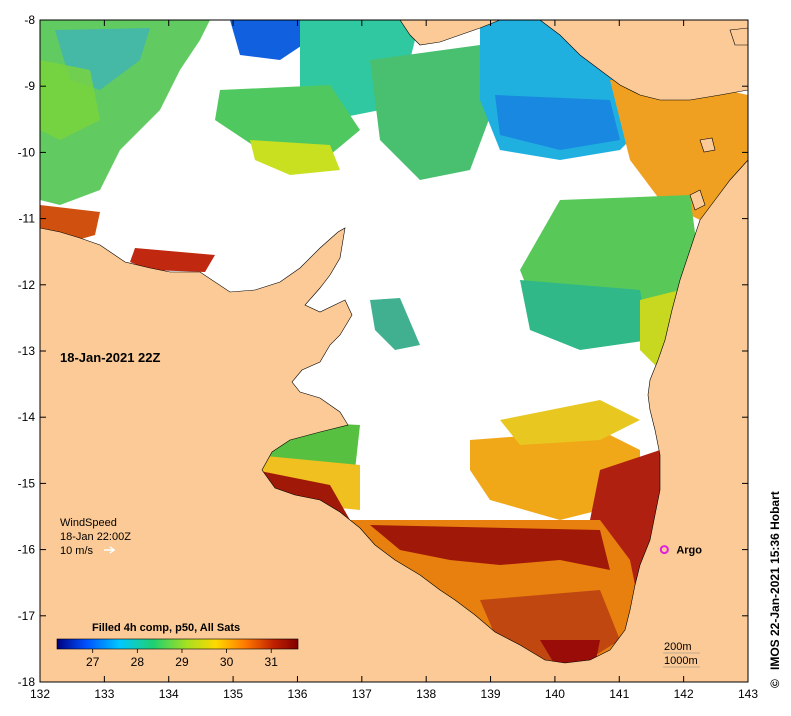 Image resolution: width=791 pixels, height=716 pixels. I want to click on lon-tick-label: 141, so click(619, 694).